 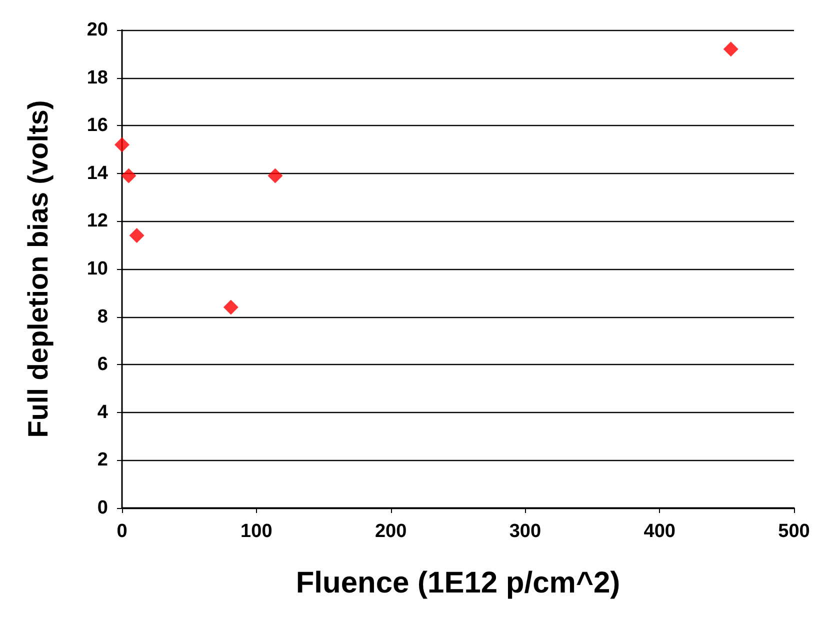 What do you see at coordinates (102, 460) in the screenshot?
I see `y-tick-label: 2` at bounding box center [102, 460].